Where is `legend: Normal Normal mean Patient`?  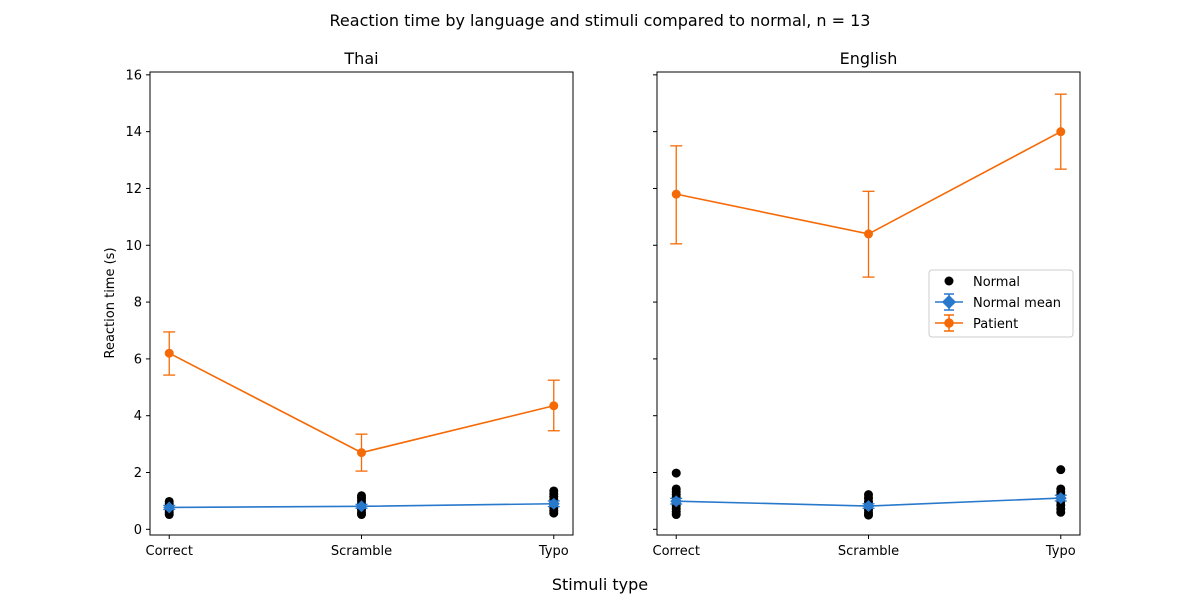
legend: Normal Normal mean Patient is located at coordinates (1001, 303).